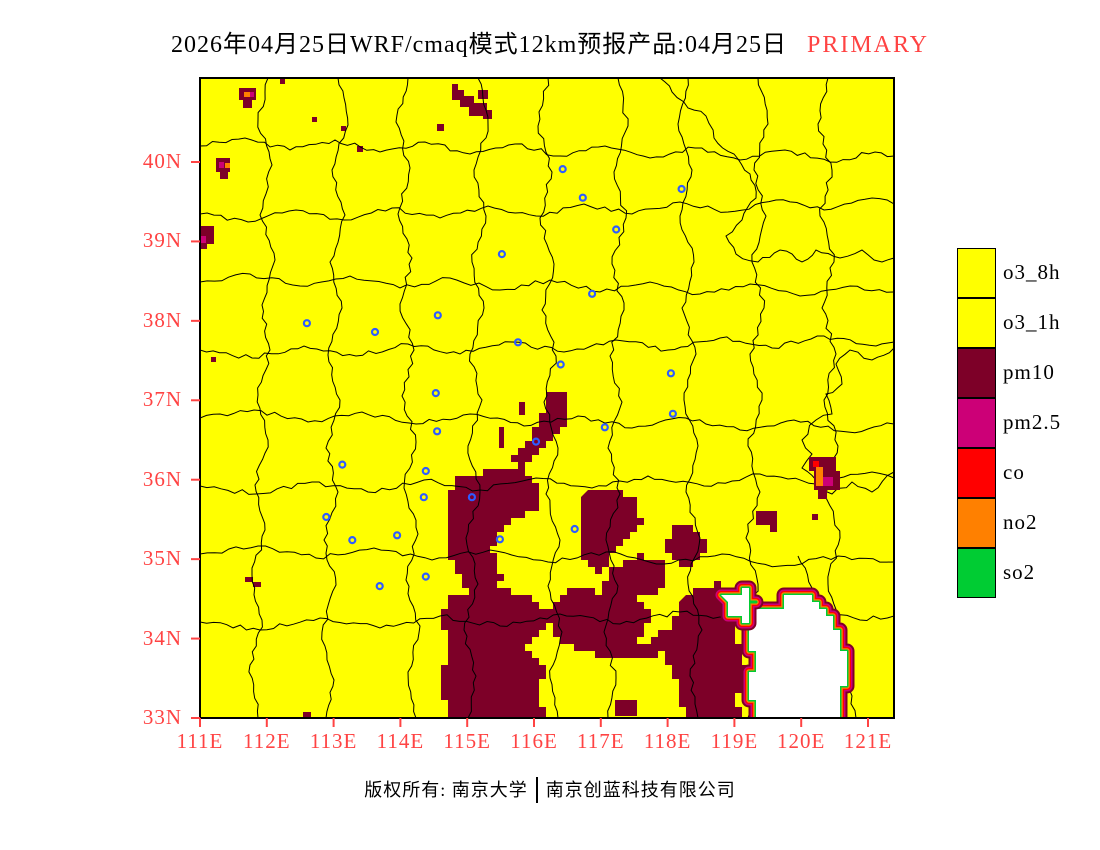 The width and height of the screenshot is (1100, 850). Describe the element at coordinates (976, 273) in the screenshot. I see `legend-swatch-o3_8h` at that location.